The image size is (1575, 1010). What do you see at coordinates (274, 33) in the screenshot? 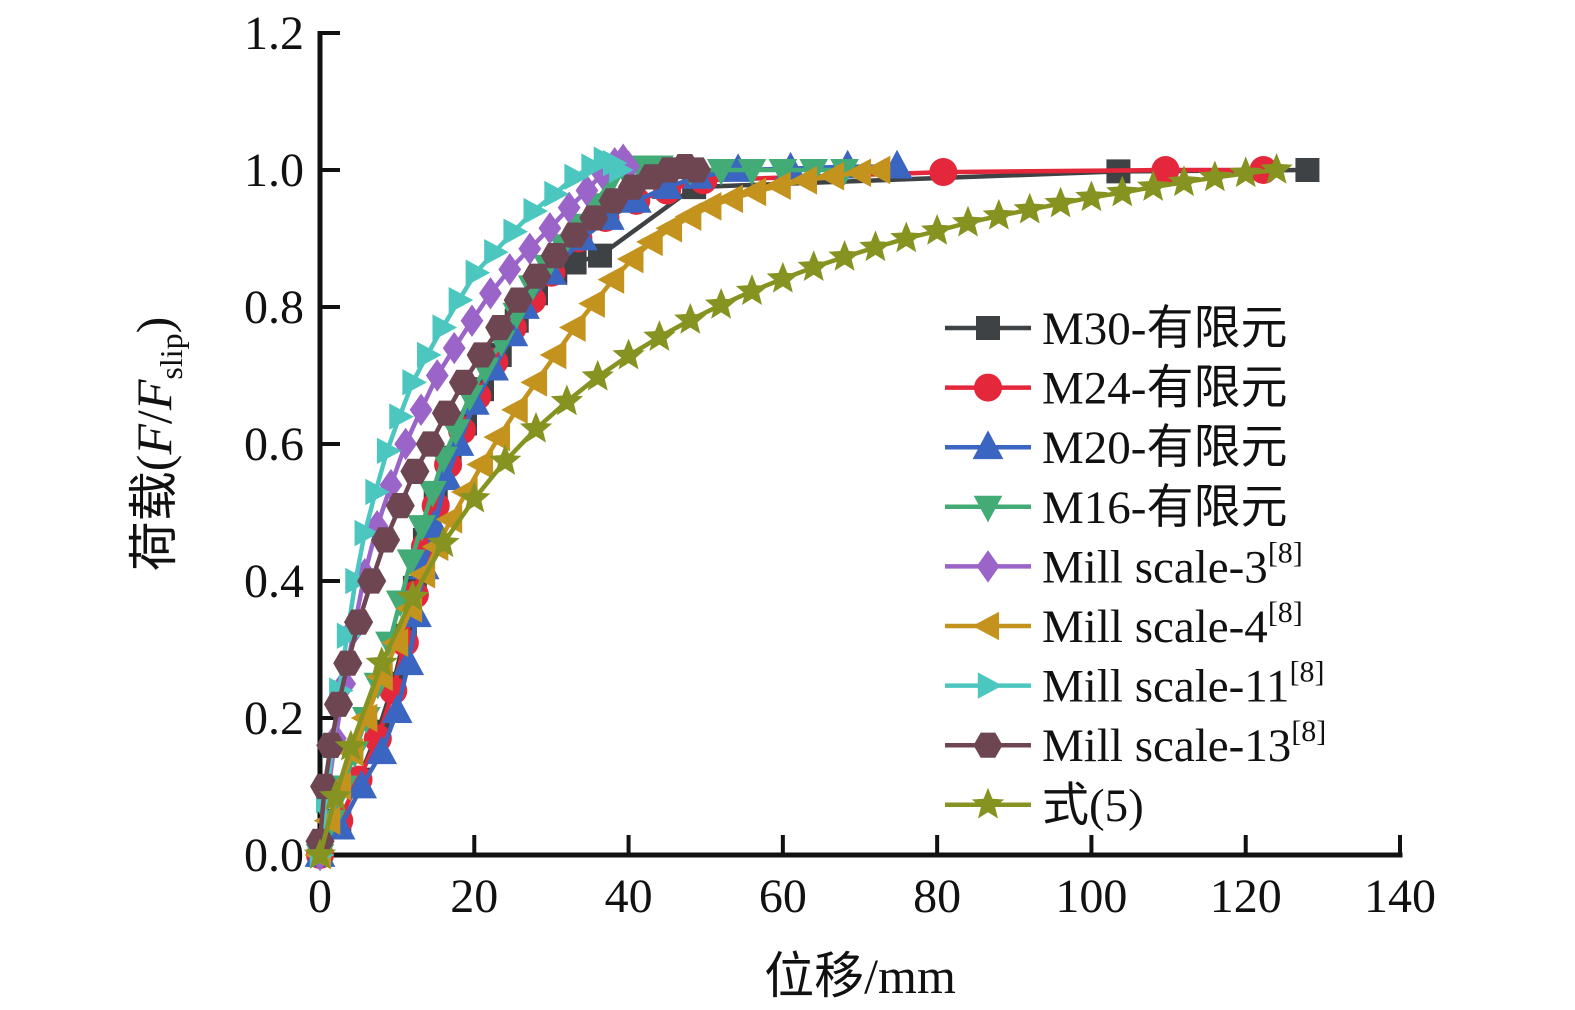
I see `y-tick-label: 1.2` at bounding box center [274, 33].